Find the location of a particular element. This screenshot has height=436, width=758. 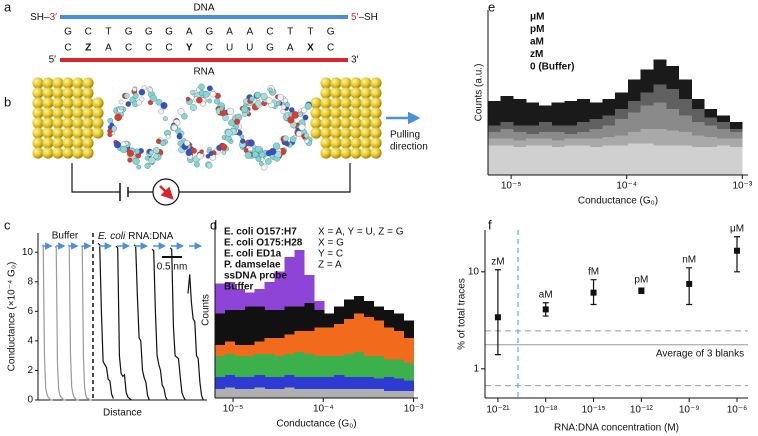

trace is located at coordinates (87, 323).